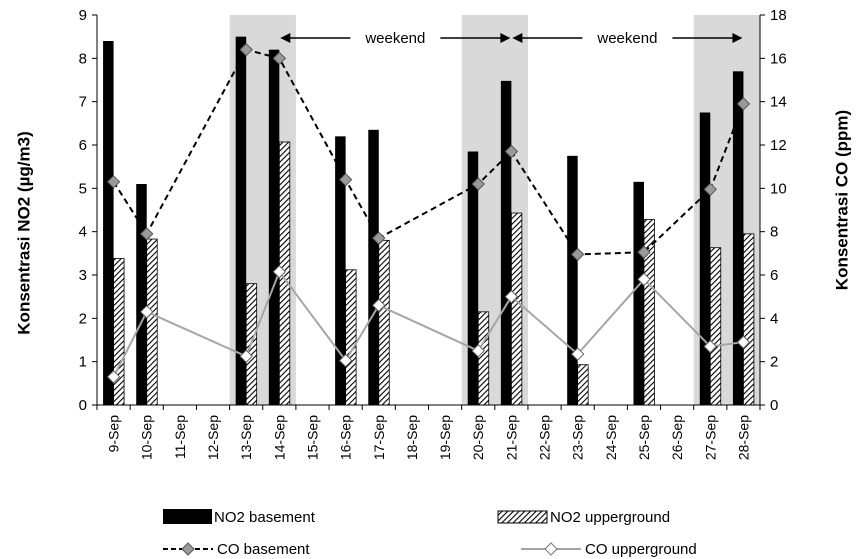  I want to click on bar-no2-basement-25-Sep, so click(638, 293).